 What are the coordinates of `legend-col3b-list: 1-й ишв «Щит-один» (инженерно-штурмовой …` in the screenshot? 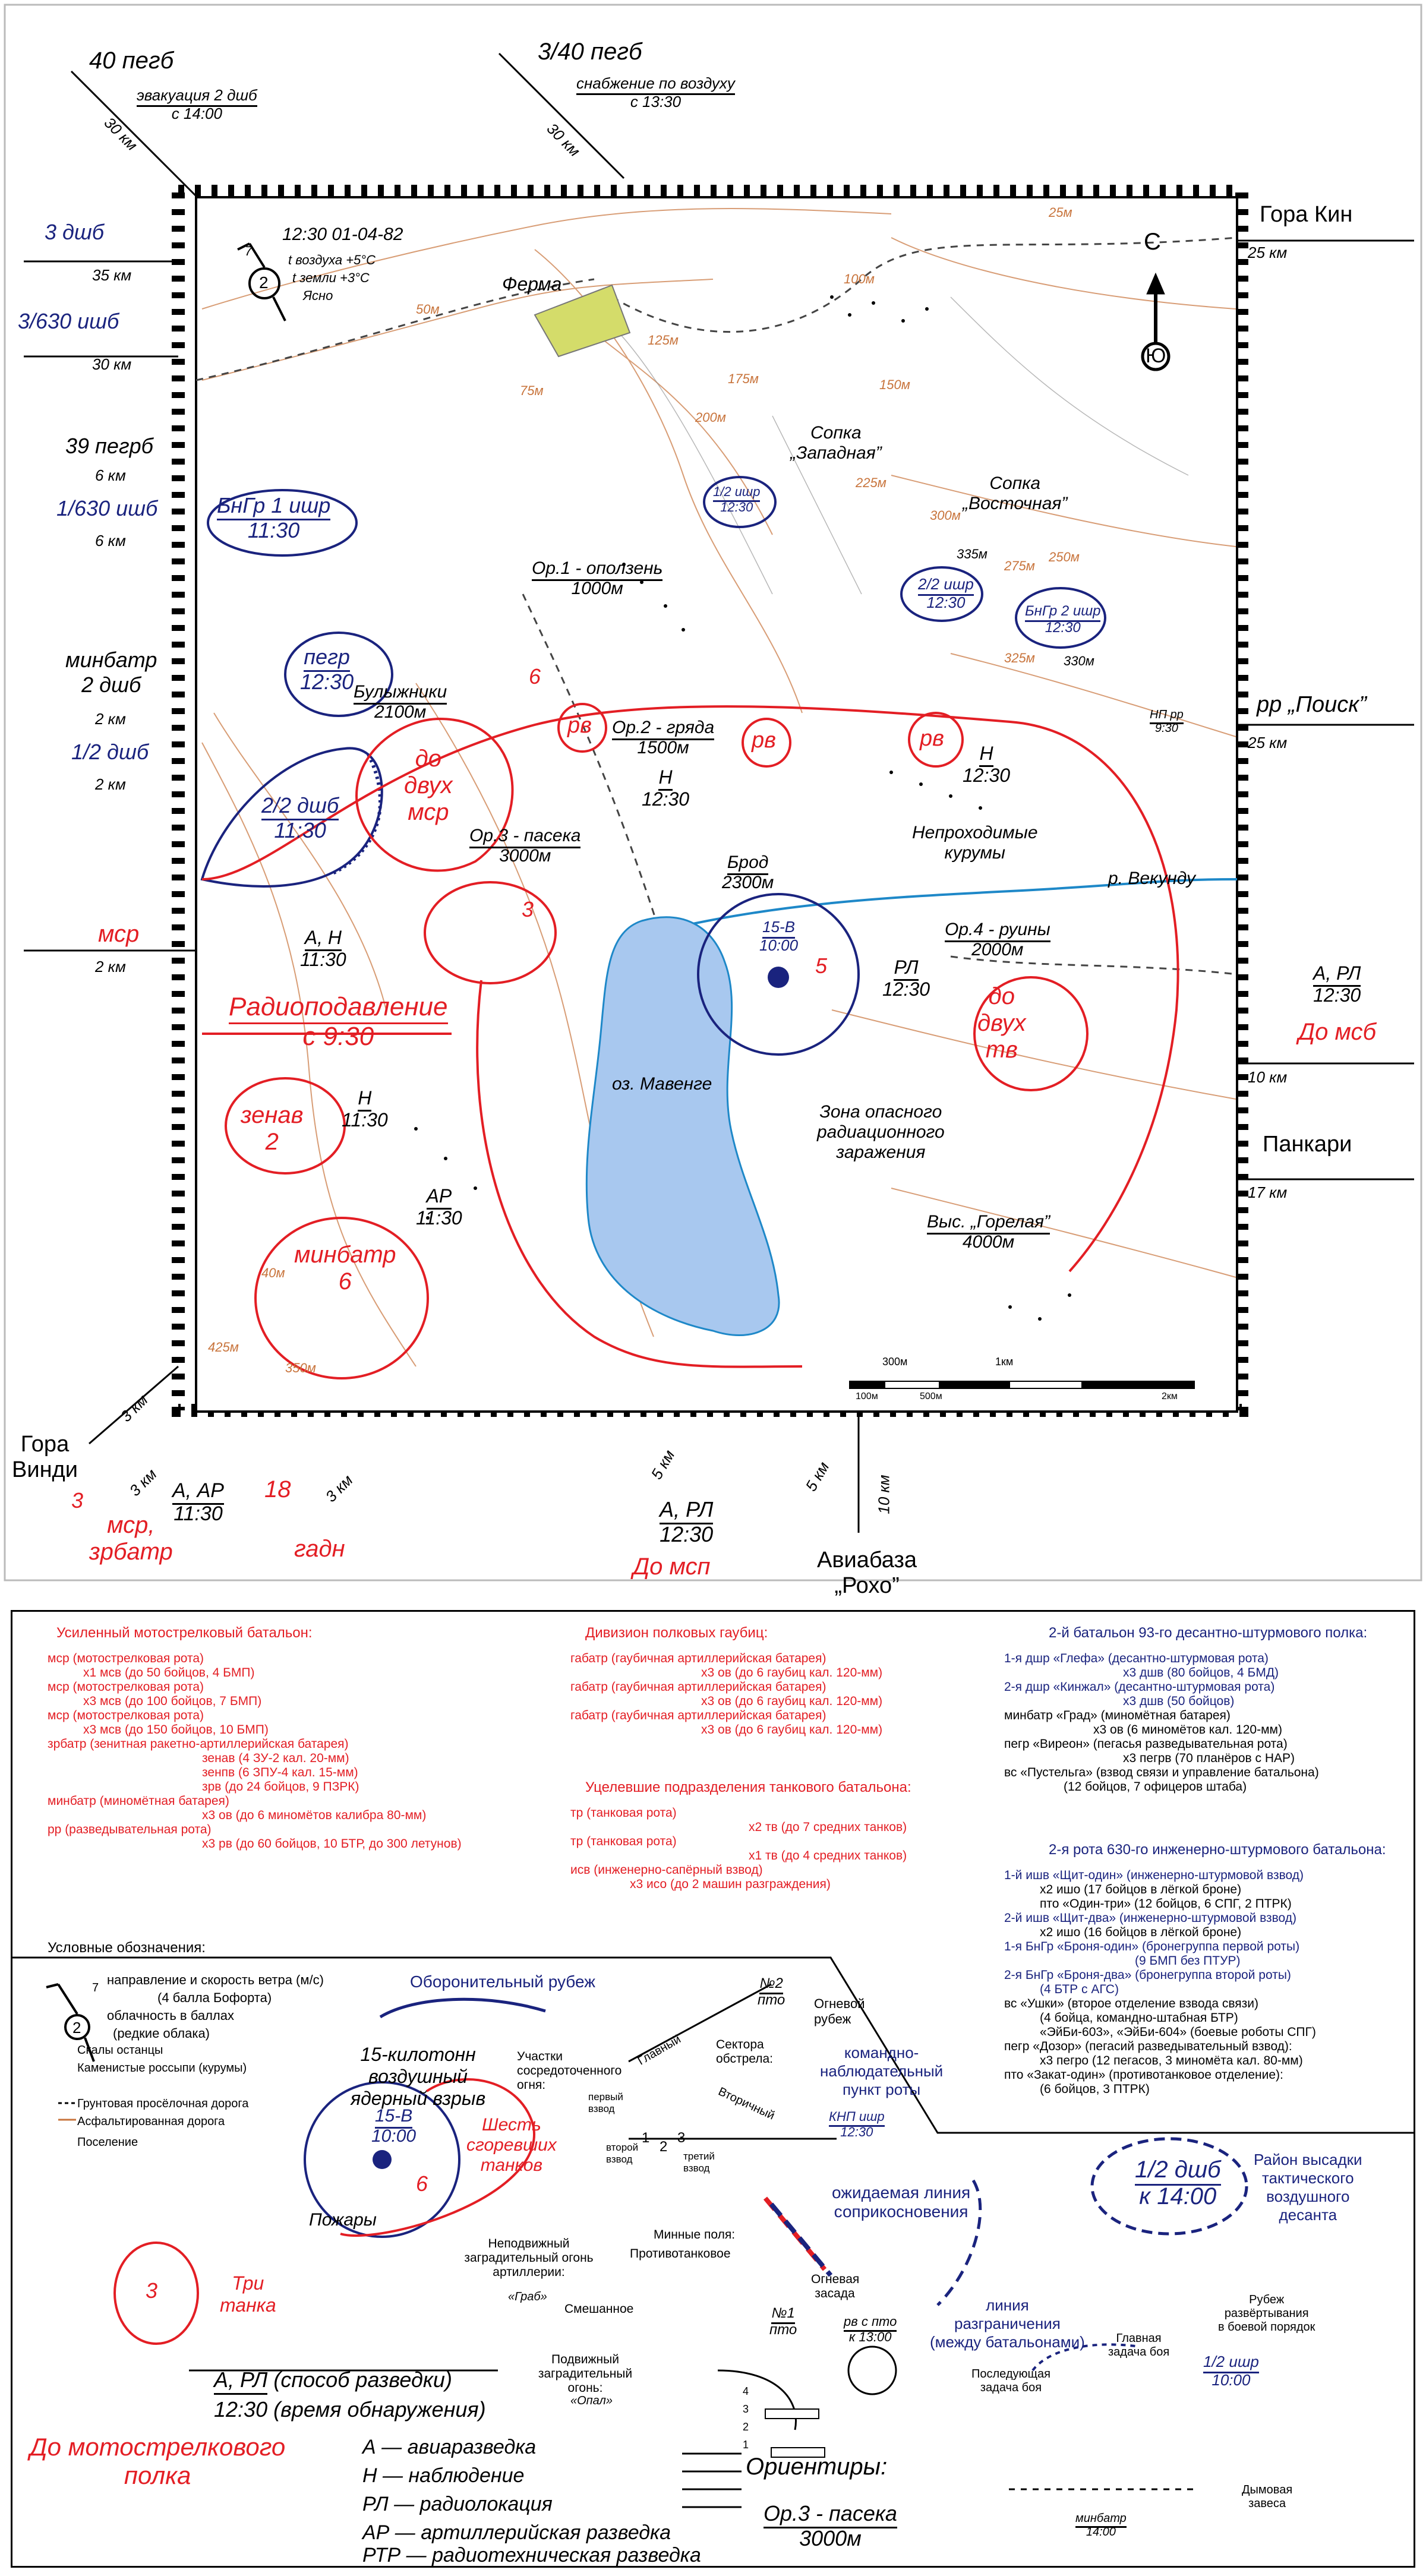 It's located at (1206, 1982).